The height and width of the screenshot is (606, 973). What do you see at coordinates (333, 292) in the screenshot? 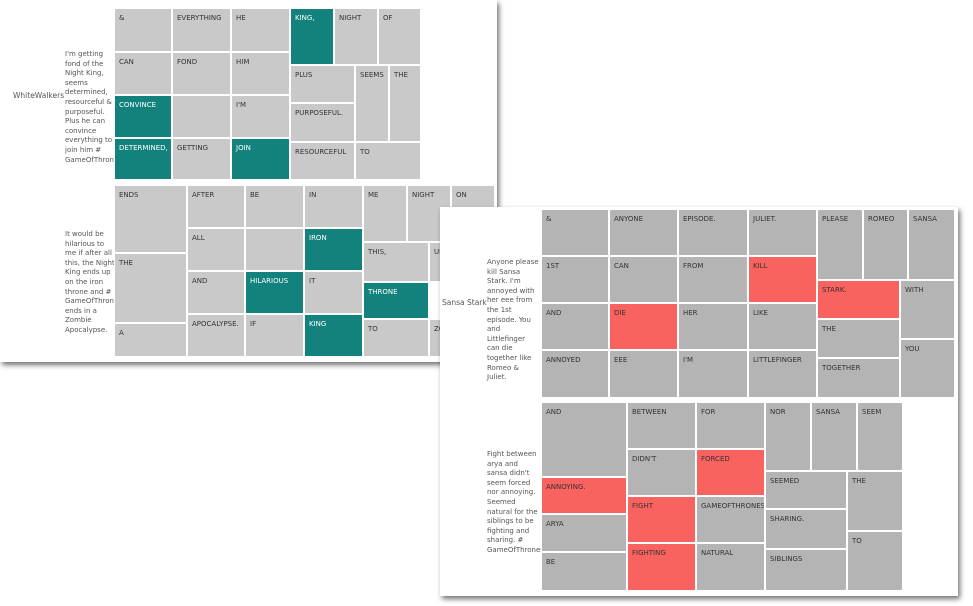
I see `treemap-cell: IT` at bounding box center [333, 292].